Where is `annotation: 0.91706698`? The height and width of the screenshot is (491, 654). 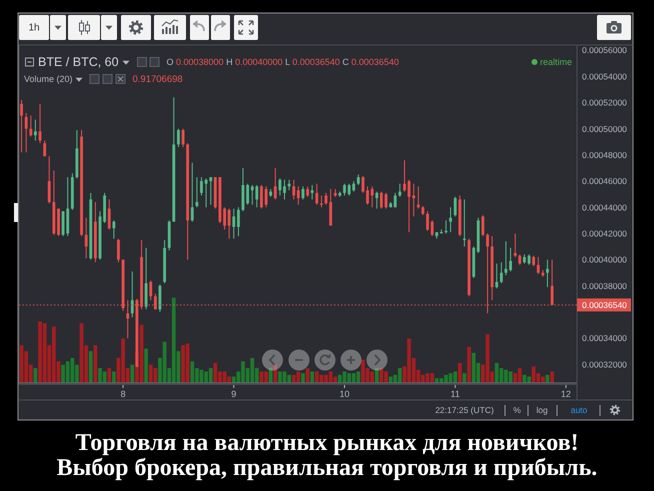 annotation: 0.91706698 is located at coordinates (157, 79).